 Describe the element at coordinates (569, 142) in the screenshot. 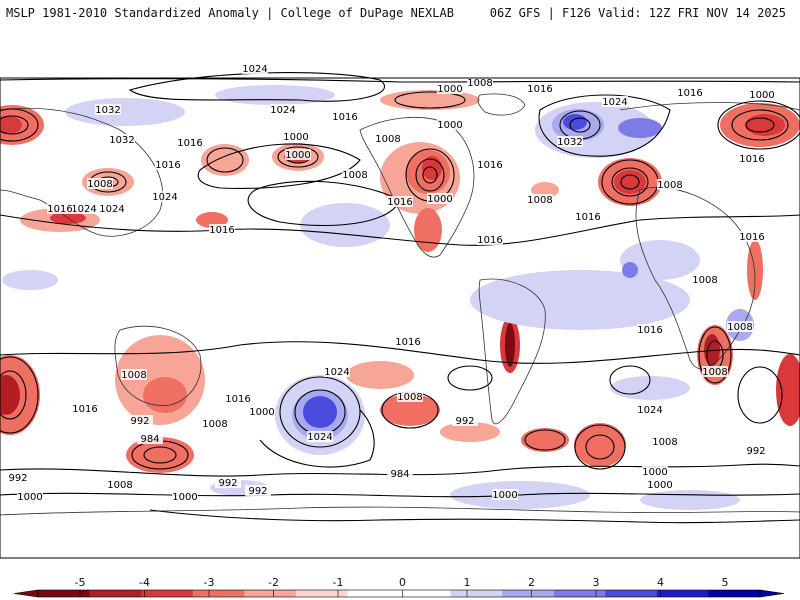

I see `isobar-label: 1032` at that location.